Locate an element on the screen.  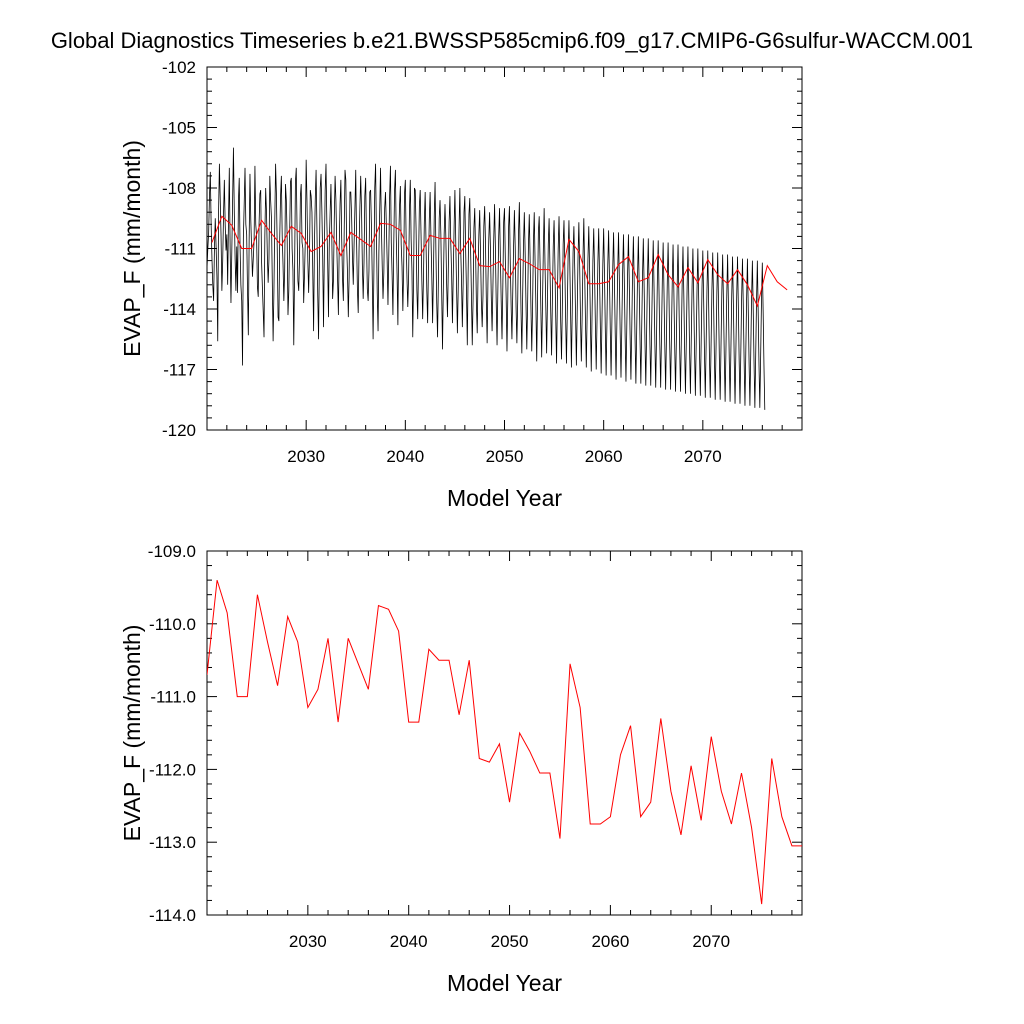
y-tick-label: -111 is located at coordinates (180, 249).